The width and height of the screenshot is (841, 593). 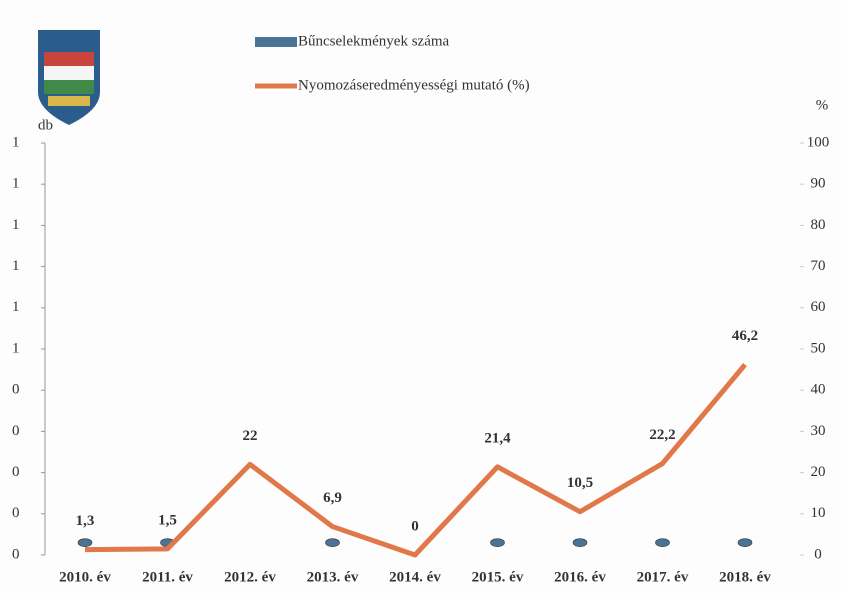 I want to click on legend-label: Bűncselekmények száma, so click(x=374, y=41).